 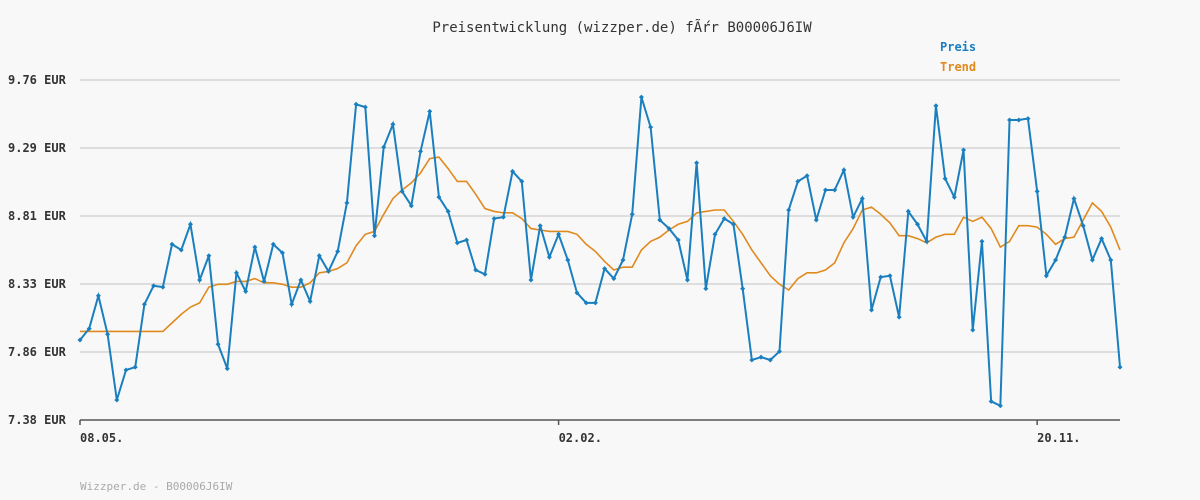 What do you see at coordinates (37, 352) in the screenshot?
I see `y-tick-label: 7.86 EUR` at bounding box center [37, 352].